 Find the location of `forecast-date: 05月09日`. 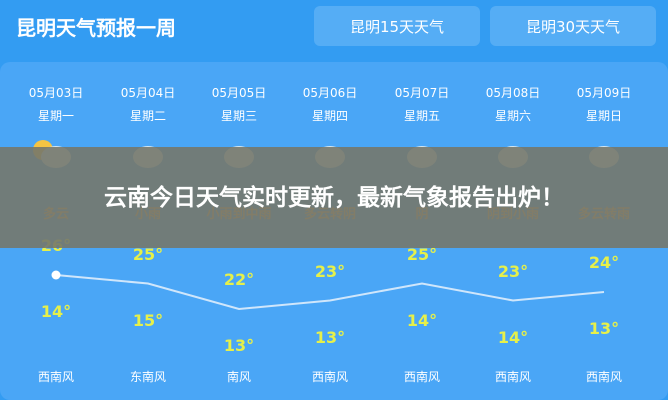

forecast-date: 05月09日 is located at coordinates (604, 93).